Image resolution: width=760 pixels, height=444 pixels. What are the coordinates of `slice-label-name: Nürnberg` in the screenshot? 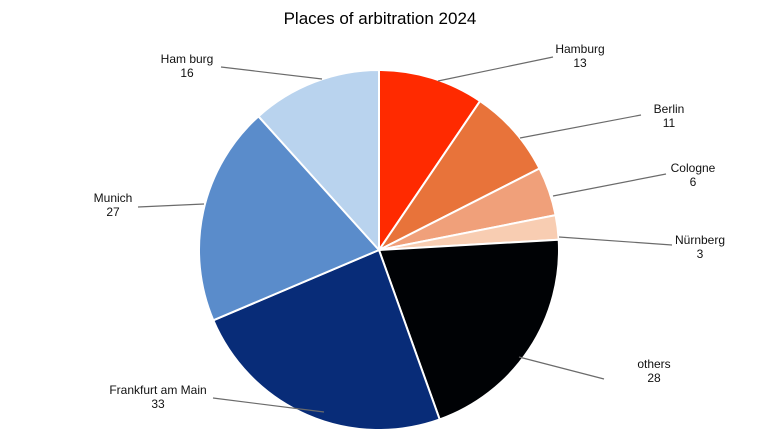 It's located at (700, 240).